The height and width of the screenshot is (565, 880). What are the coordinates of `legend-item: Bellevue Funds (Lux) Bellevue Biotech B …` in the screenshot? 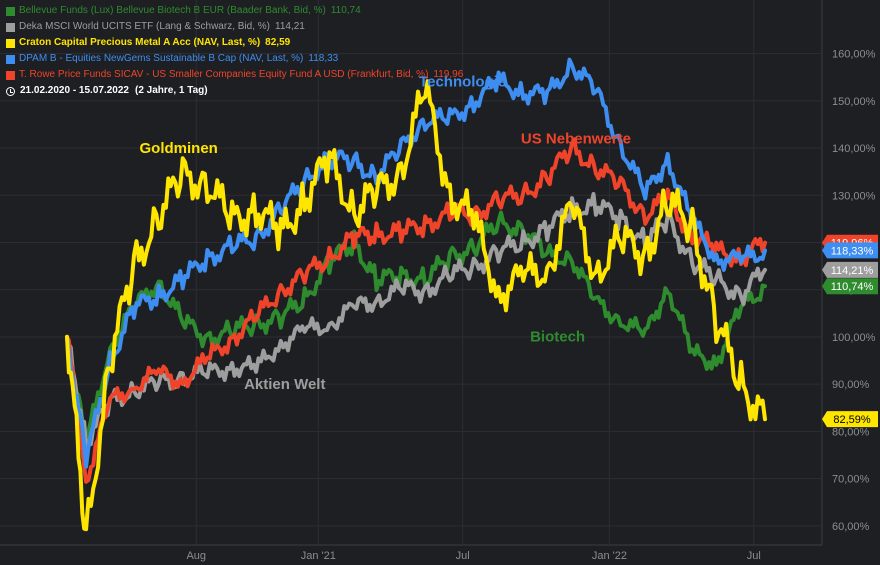 It's located at (234, 11).